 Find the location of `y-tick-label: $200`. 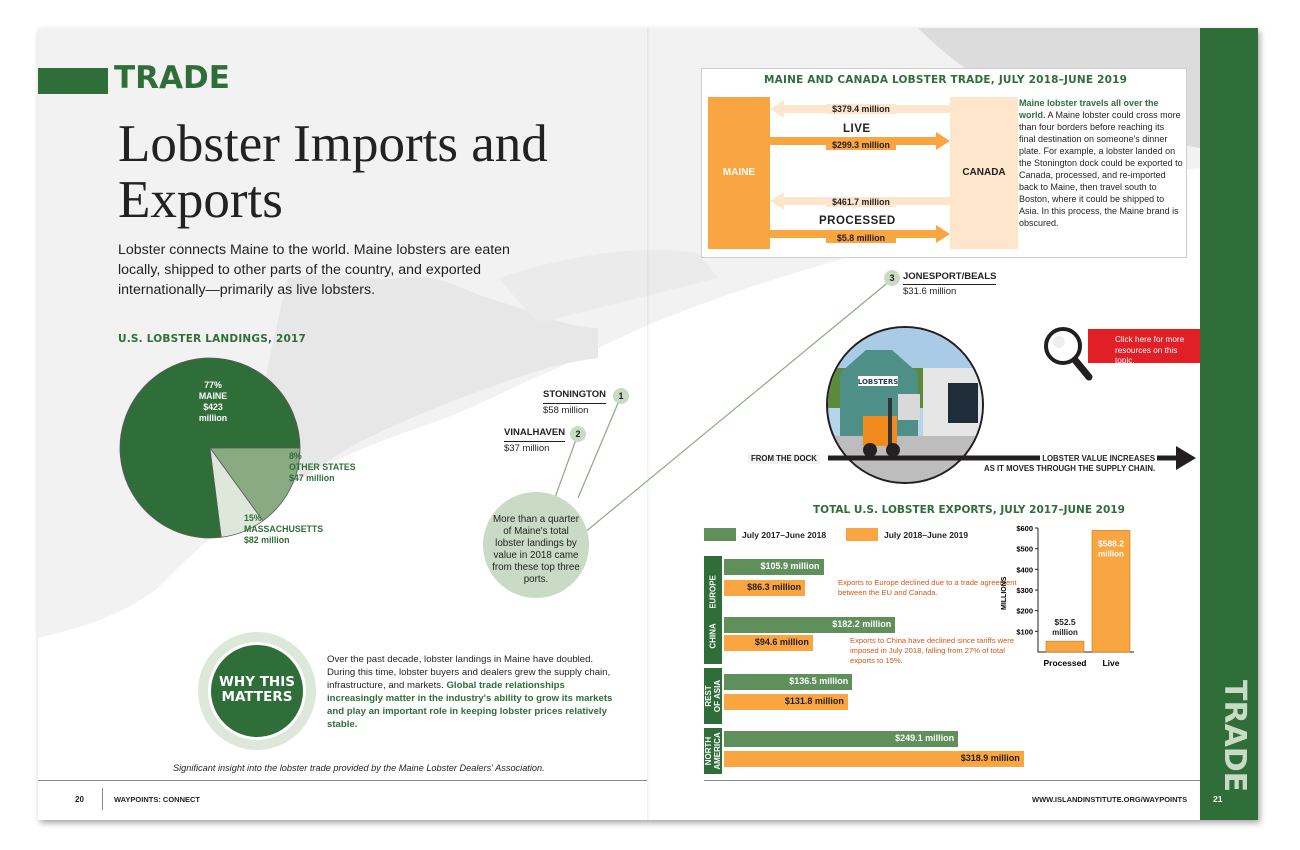

y-tick-label: $200 is located at coordinates (1024, 611).